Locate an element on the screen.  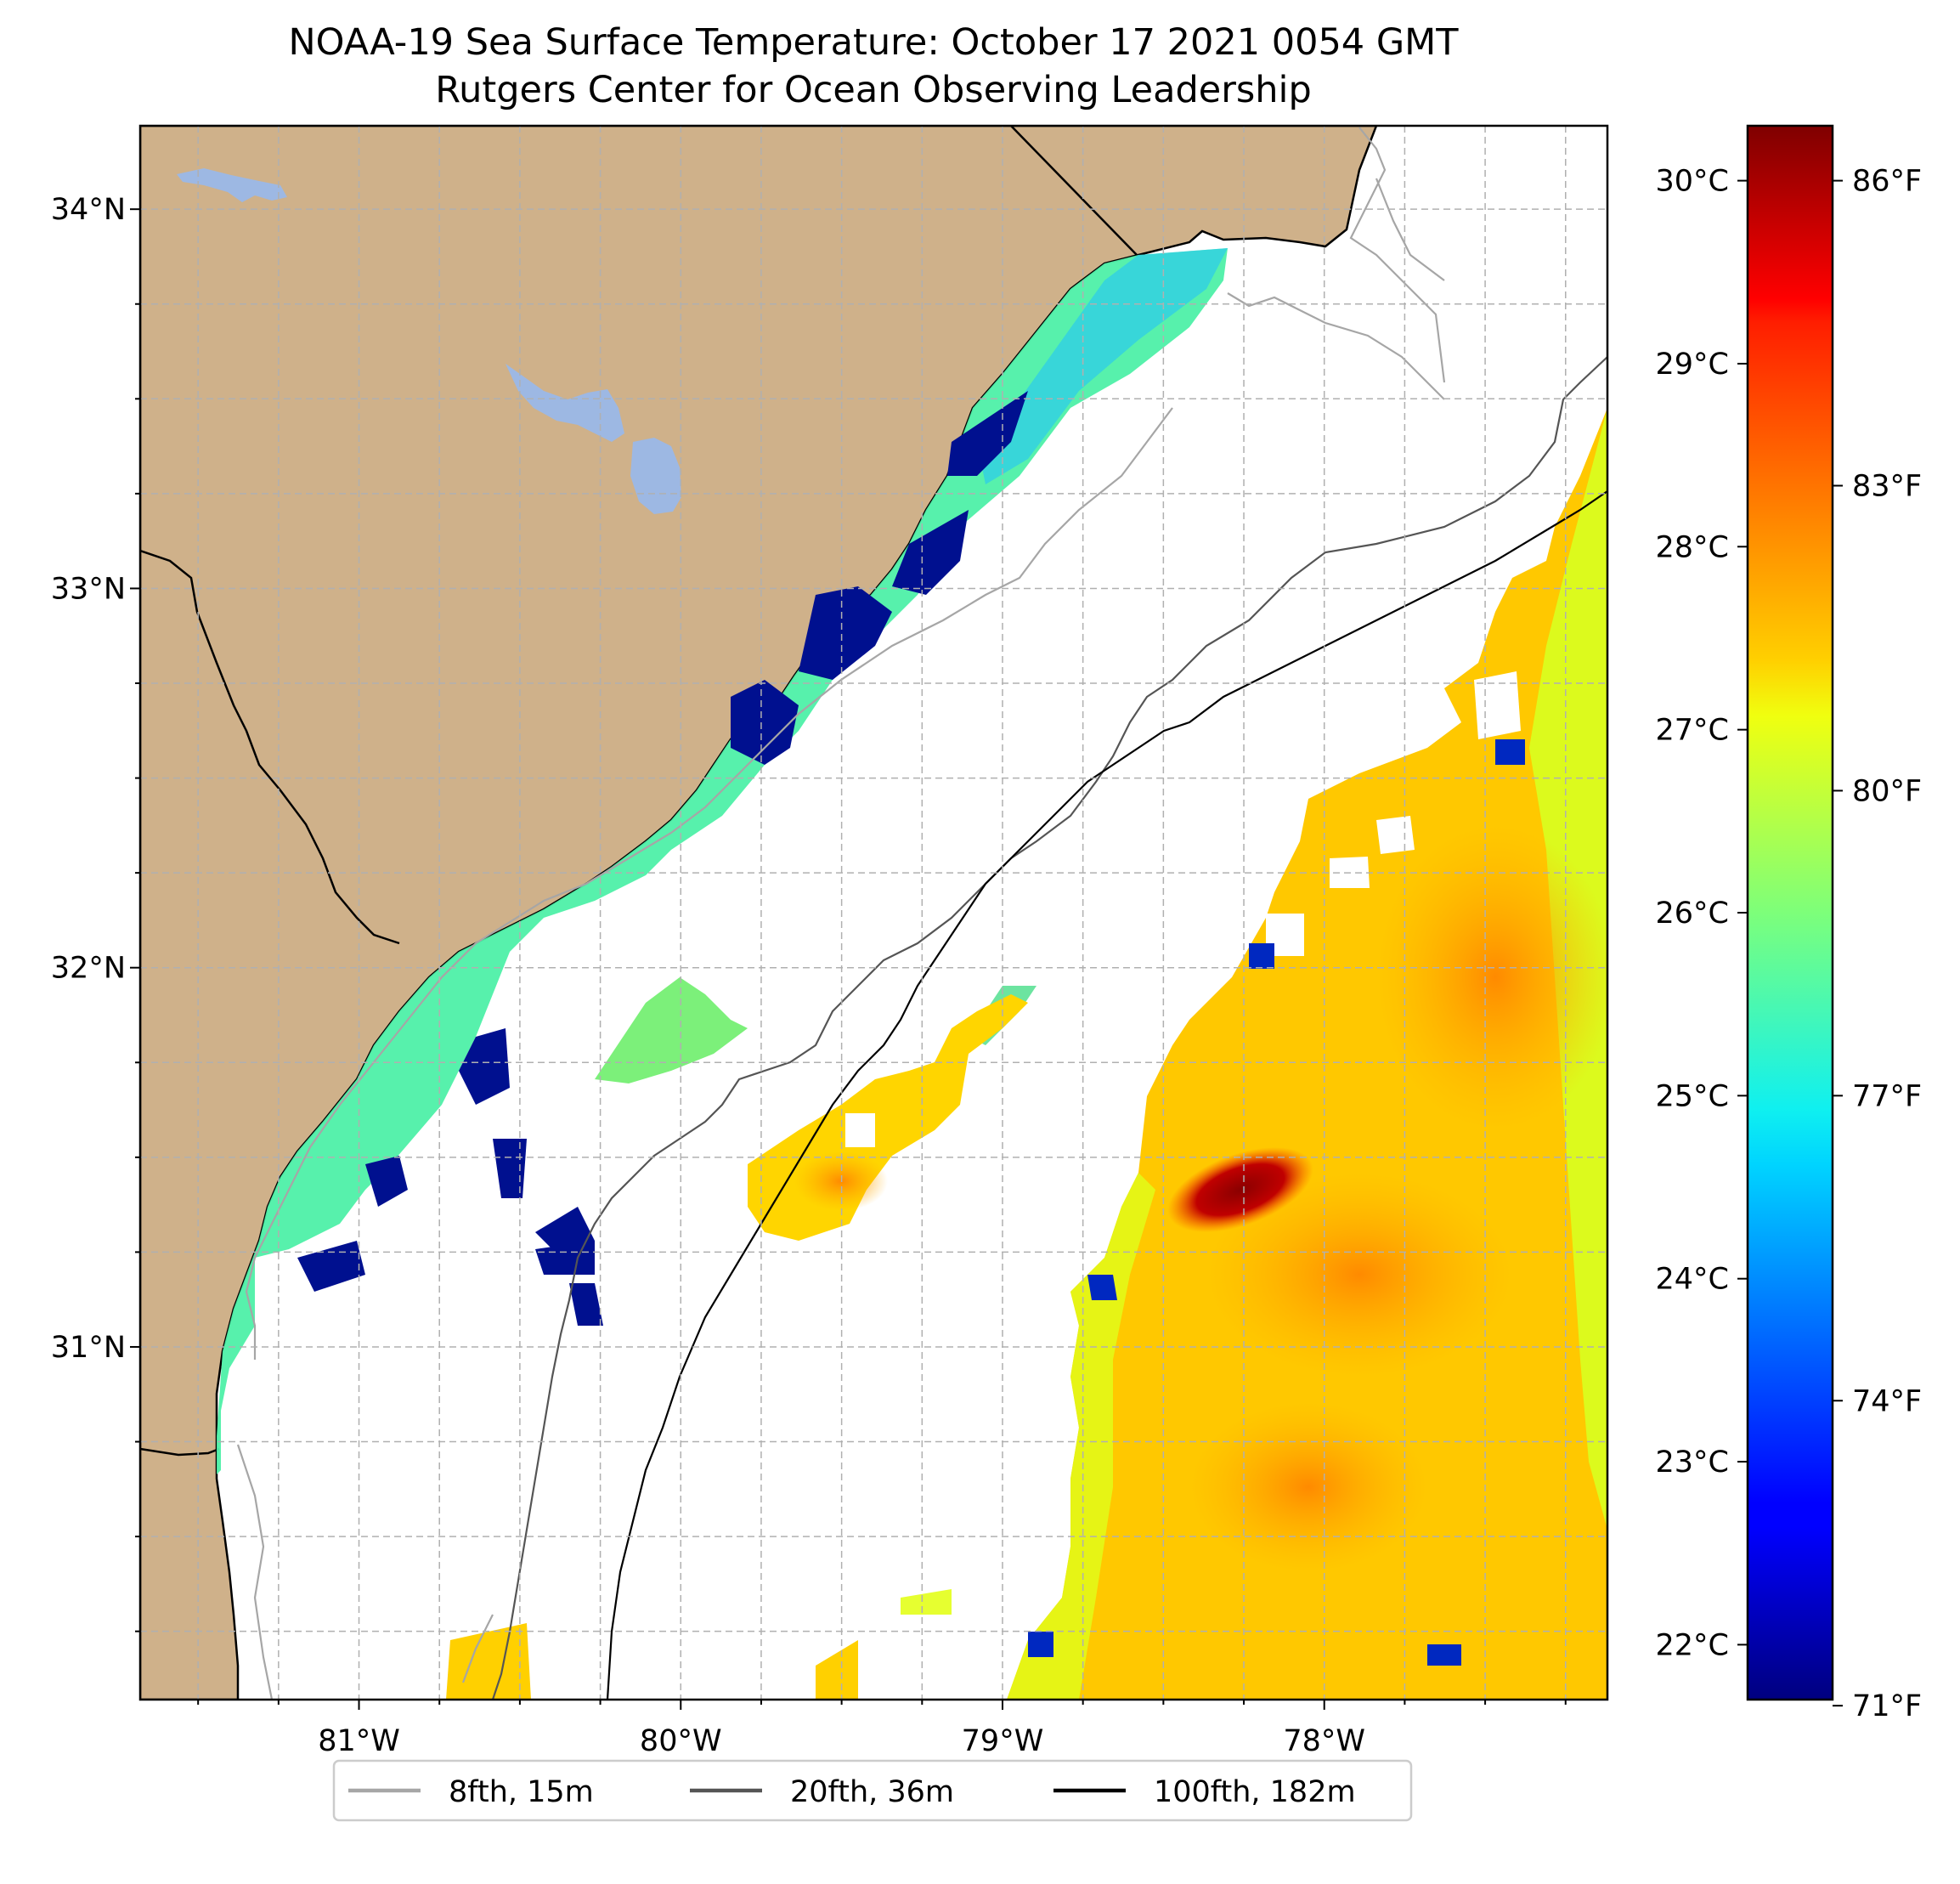
colorbar-celsius-label: 25°C is located at coordinates (1693, 1096).